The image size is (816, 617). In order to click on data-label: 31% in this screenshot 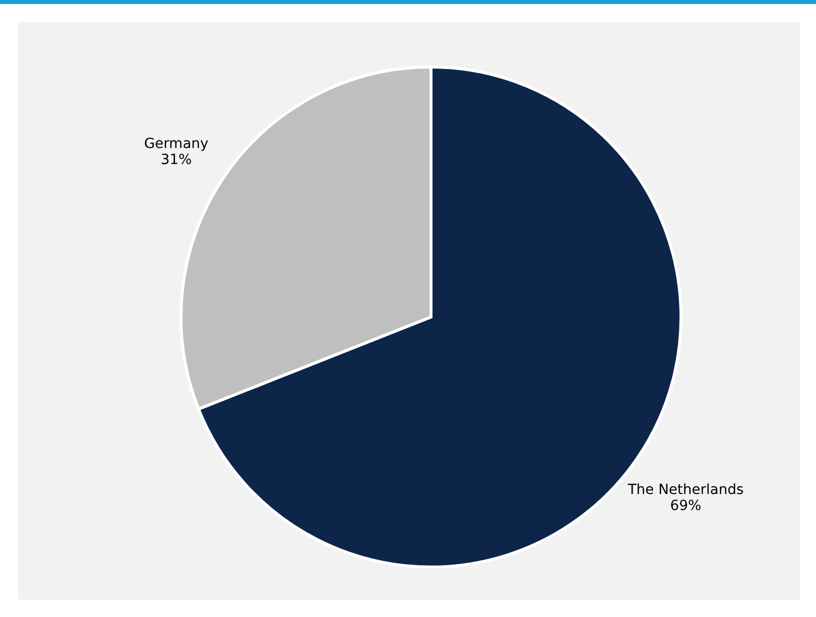, I will do `click(176, 160)`.